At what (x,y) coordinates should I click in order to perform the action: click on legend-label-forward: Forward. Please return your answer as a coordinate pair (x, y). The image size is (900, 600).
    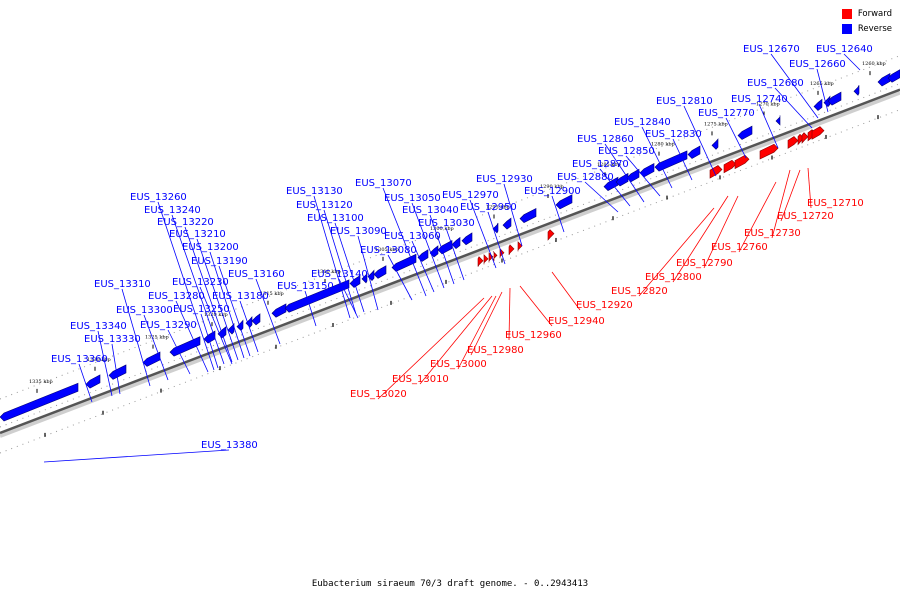
    Looking at the image, I should click on (874, 14).